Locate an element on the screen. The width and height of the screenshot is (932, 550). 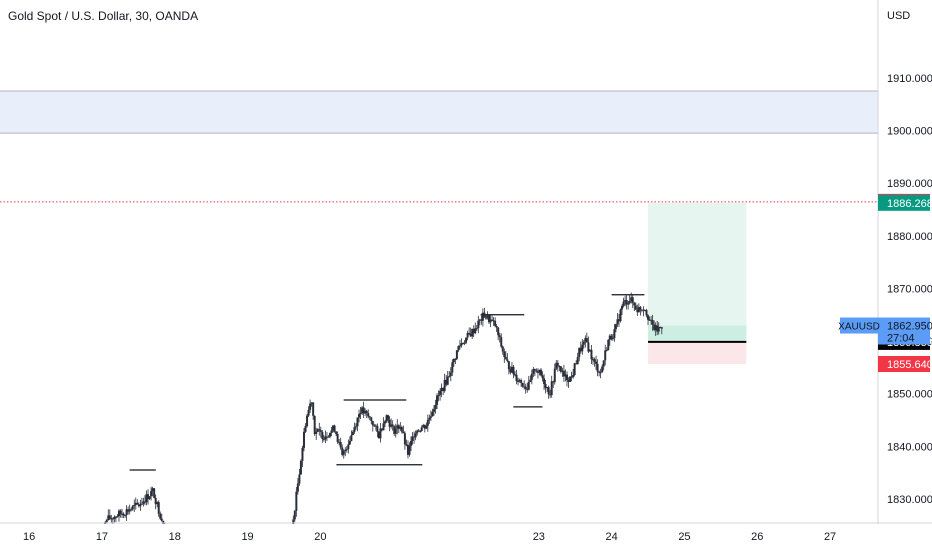
badge-stop-bg is located at coordinates (904, 364).